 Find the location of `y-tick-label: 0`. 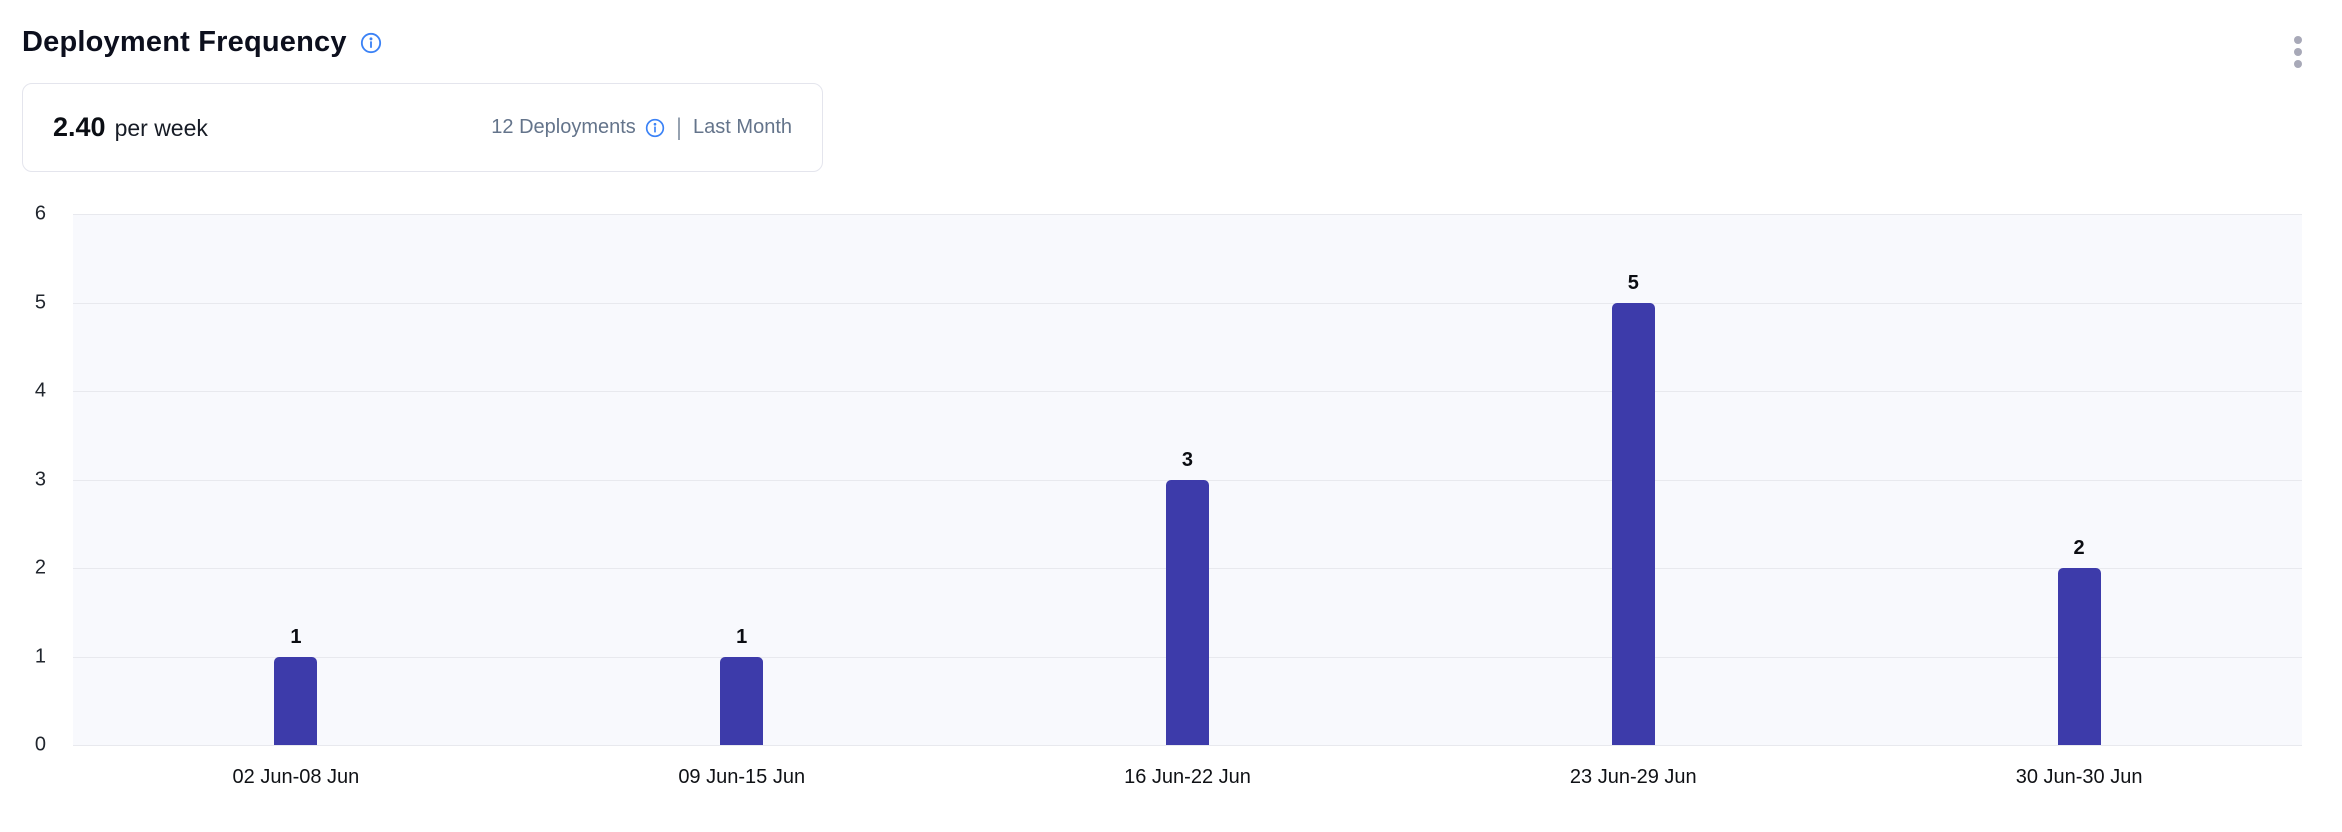

y-tick-label: 0 is located at coordinates (40, 744).